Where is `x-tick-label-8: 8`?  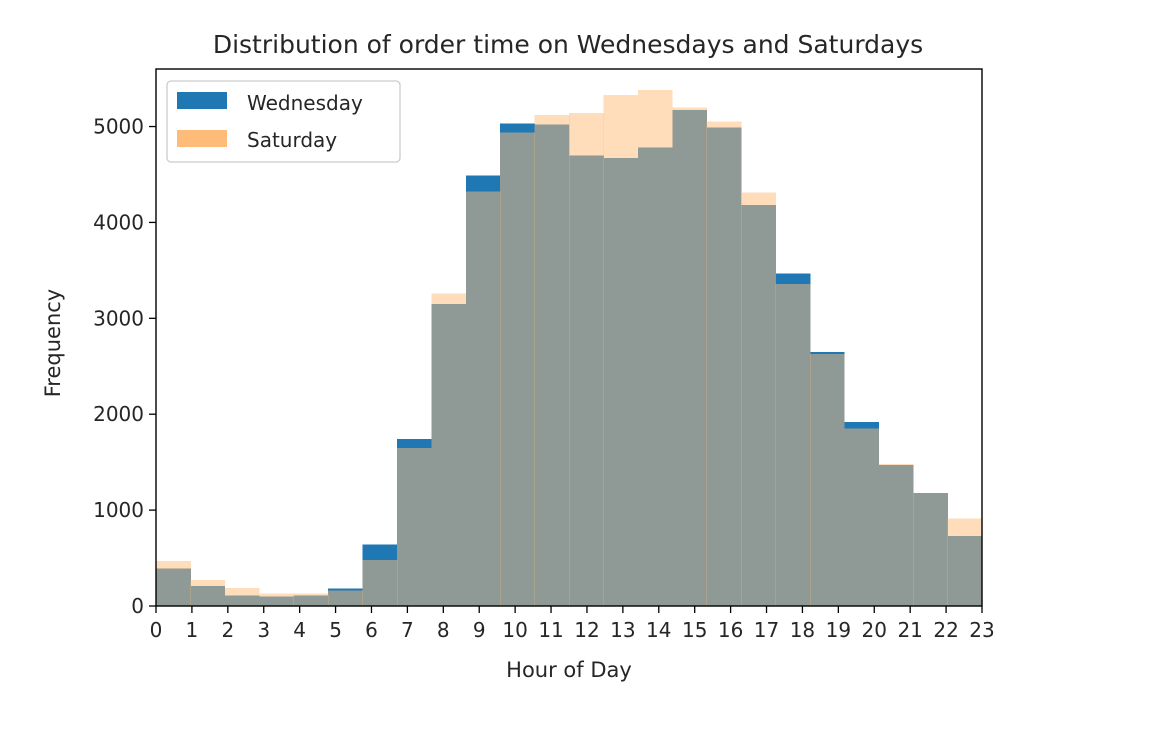
x-tick-label-8: 8 is located at coordinates (443, 630).